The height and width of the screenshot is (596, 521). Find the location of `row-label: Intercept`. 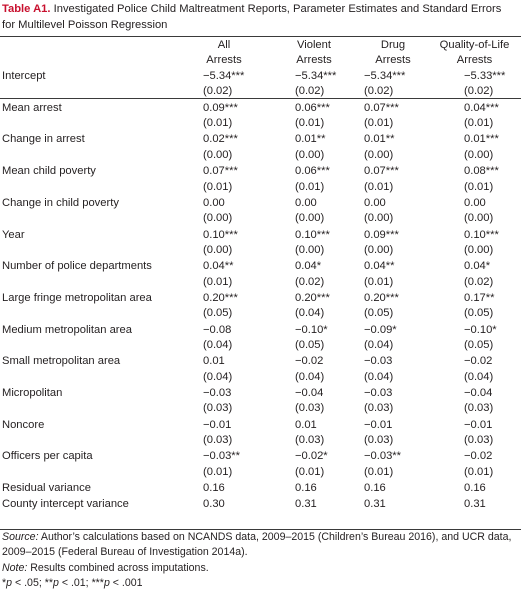

row-label: Intercept is located at coordinates (24, 76).